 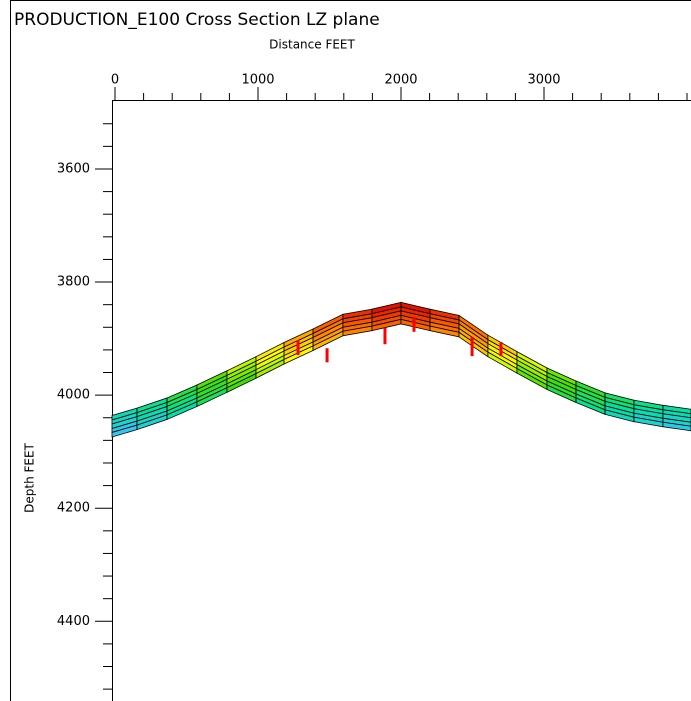 What do you see at coordinates (30, 477) in the screenshot?
I see `y-axis-label: Depth FEET` at bounding box center [30, 477].